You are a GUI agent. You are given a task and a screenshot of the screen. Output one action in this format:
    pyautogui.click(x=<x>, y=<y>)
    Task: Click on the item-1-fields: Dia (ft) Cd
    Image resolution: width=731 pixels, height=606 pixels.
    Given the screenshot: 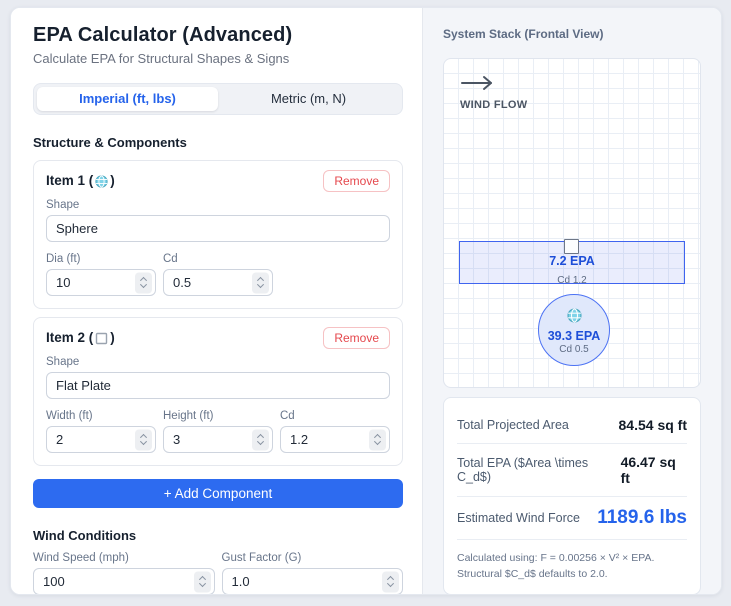 What is the action you would take?
    pyautogui.click(x=218, y=270)
    